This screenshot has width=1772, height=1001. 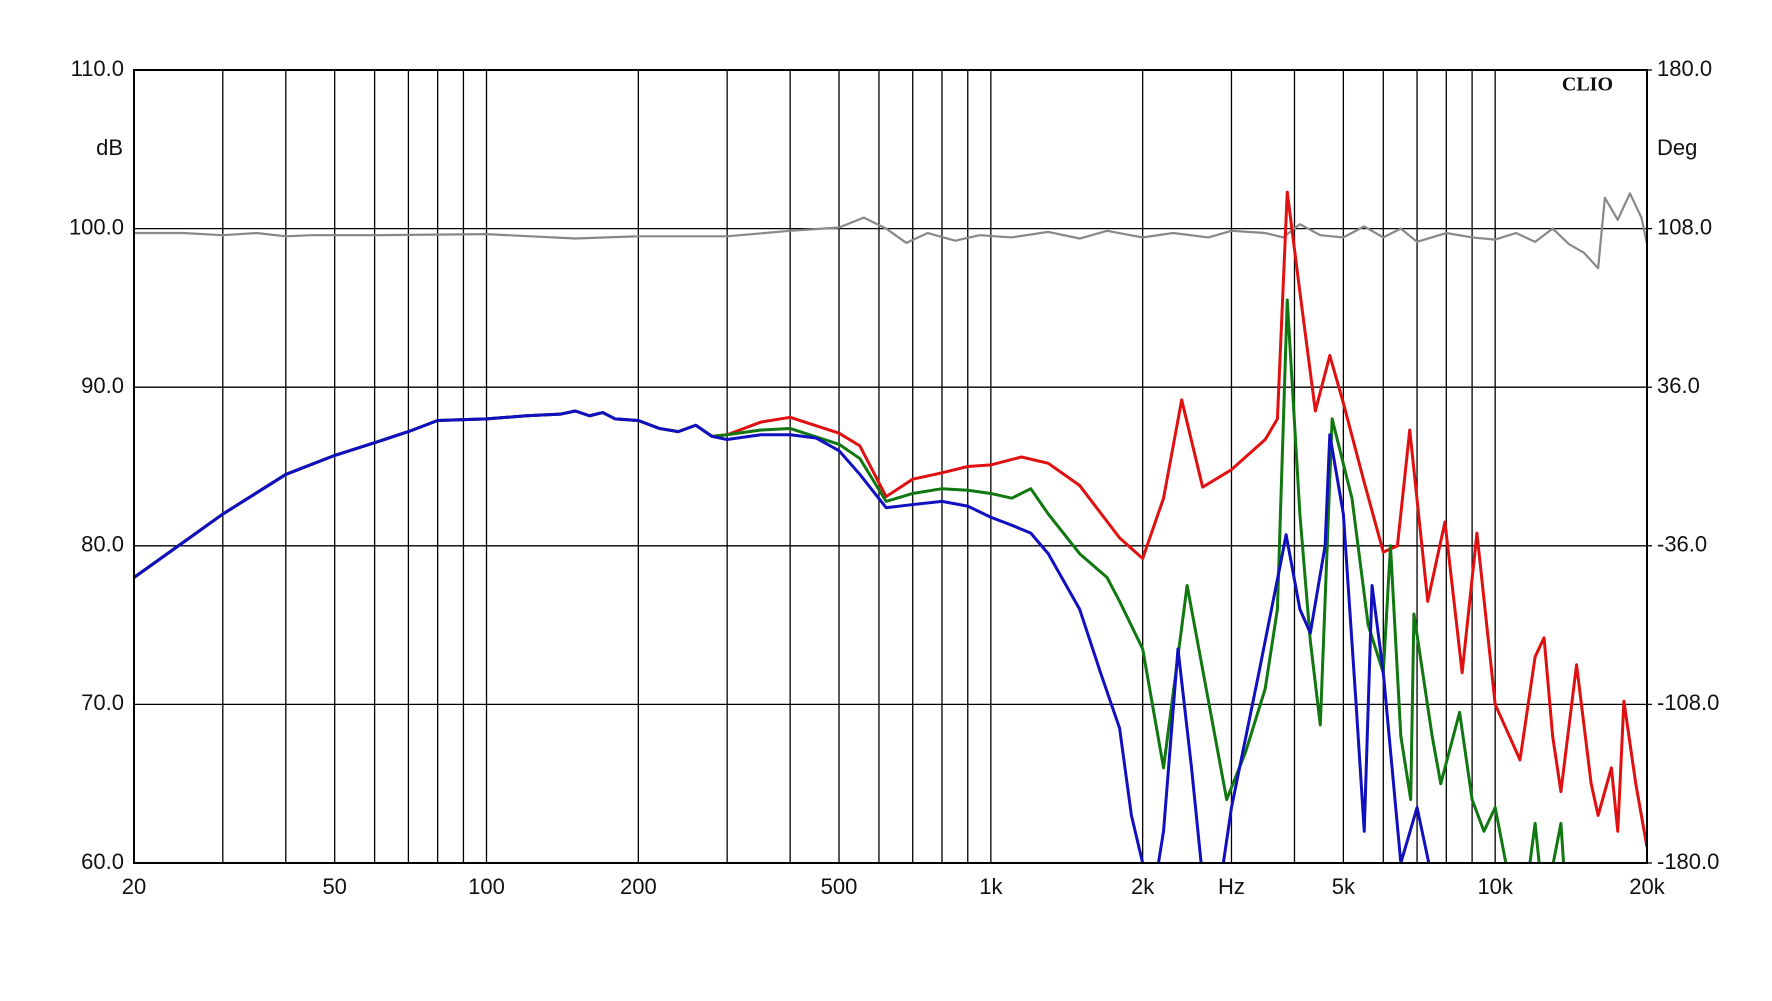 What do you see at coordinates (1688, 861) in the screenshot?
I see `y2-tick-label: -180.0` at bounding box center [1688, 861].